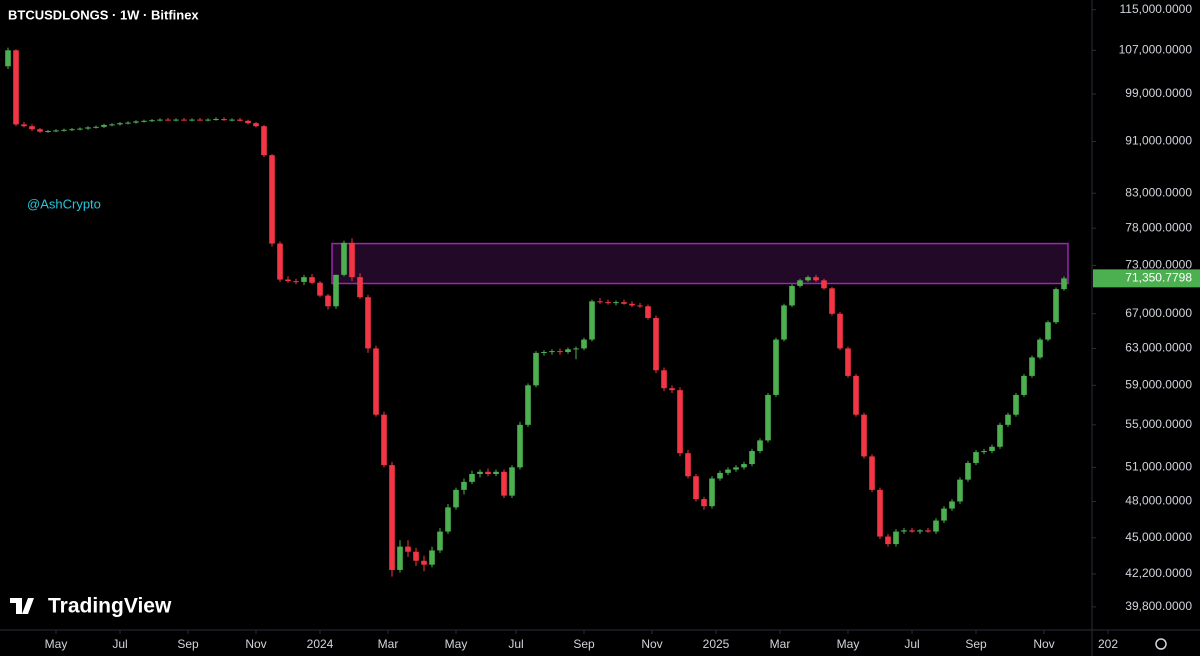  What do you see at coordinates (1158, 573) in the screenshot?
I see `y-tick-label: 42,200.0000` at bounding box center [1158, 573].